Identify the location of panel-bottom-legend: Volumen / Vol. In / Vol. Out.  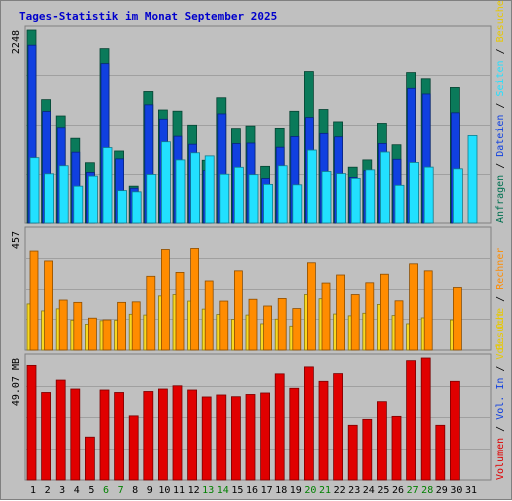
(500, 395).